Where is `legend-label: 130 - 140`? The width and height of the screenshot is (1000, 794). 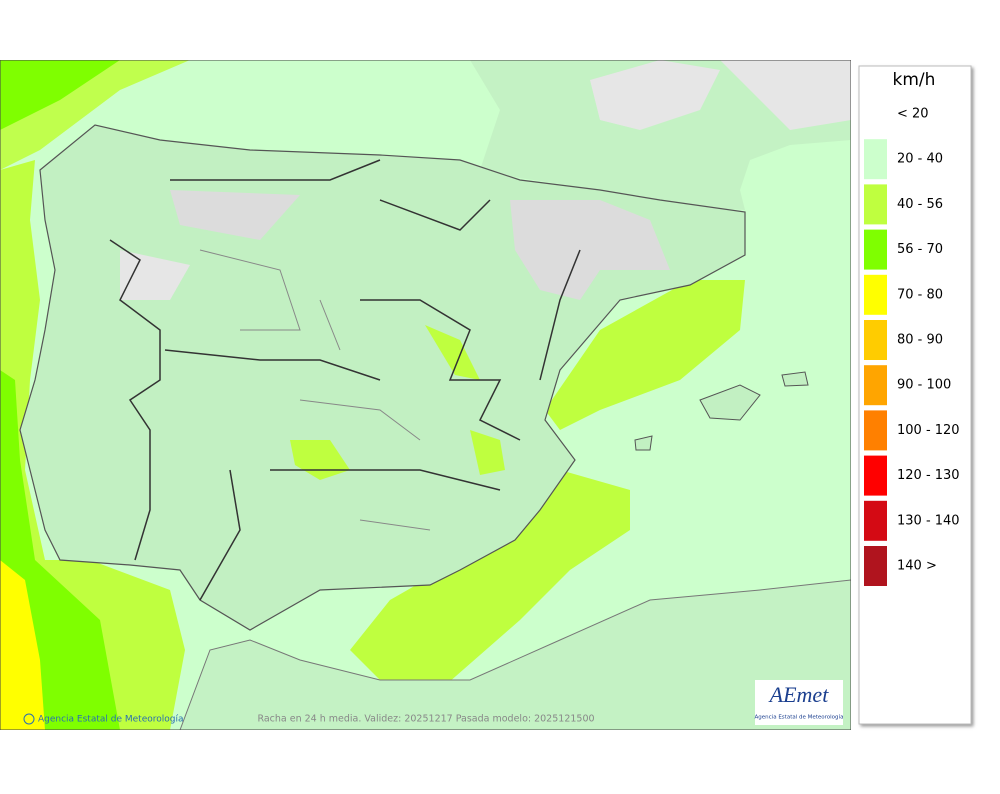 legend-label: 130 - 140 is located at coordinates (928, 520).